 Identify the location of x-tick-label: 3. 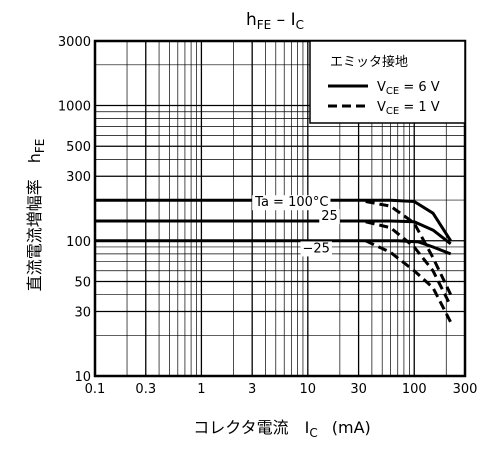
(252, 389).